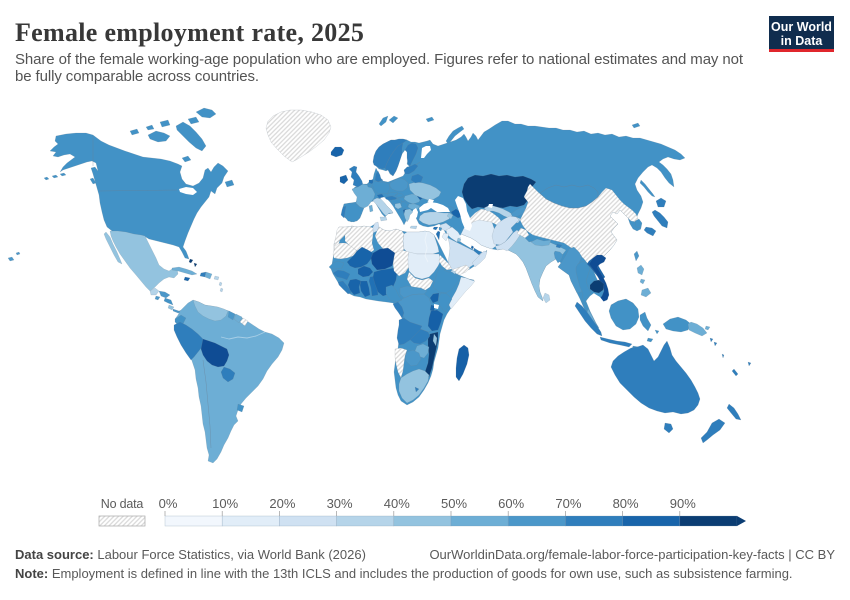 This screenshot has height=600, width=850. I want to click on svg-text: 60%, so click(511, 503).